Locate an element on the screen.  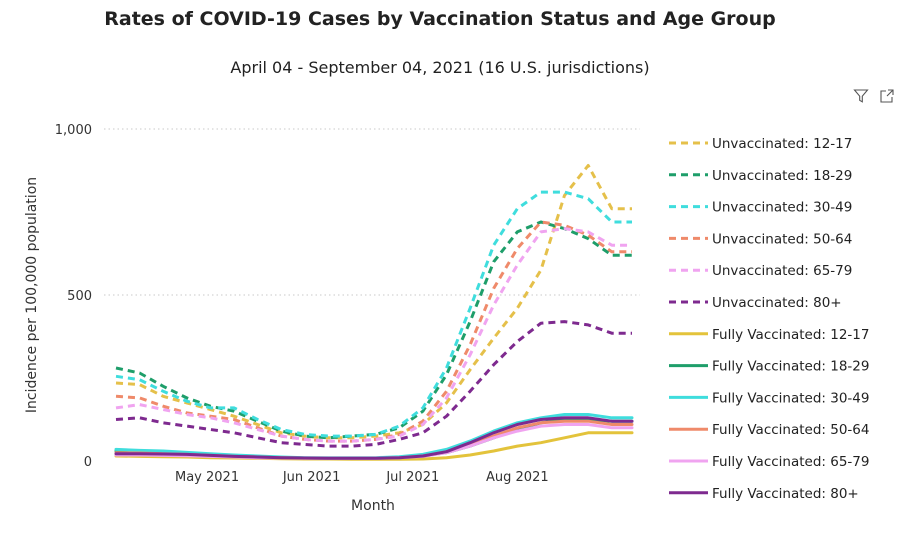
legend-item: Fully Vaccinated: 12-17 is located at coordinates (769, 335).